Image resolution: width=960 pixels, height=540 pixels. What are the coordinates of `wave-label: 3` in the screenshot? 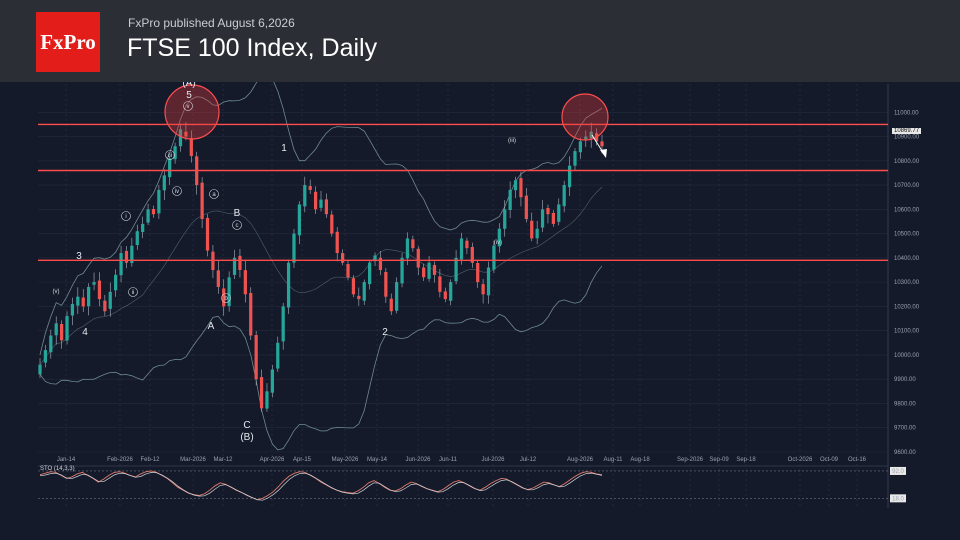 It's located at (79, 256).